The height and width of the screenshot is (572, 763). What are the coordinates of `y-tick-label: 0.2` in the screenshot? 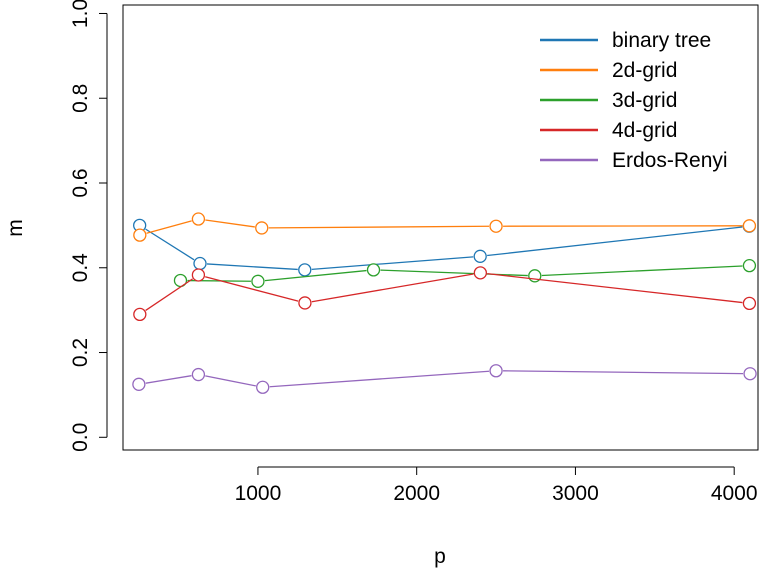 It's located at (80, 352).